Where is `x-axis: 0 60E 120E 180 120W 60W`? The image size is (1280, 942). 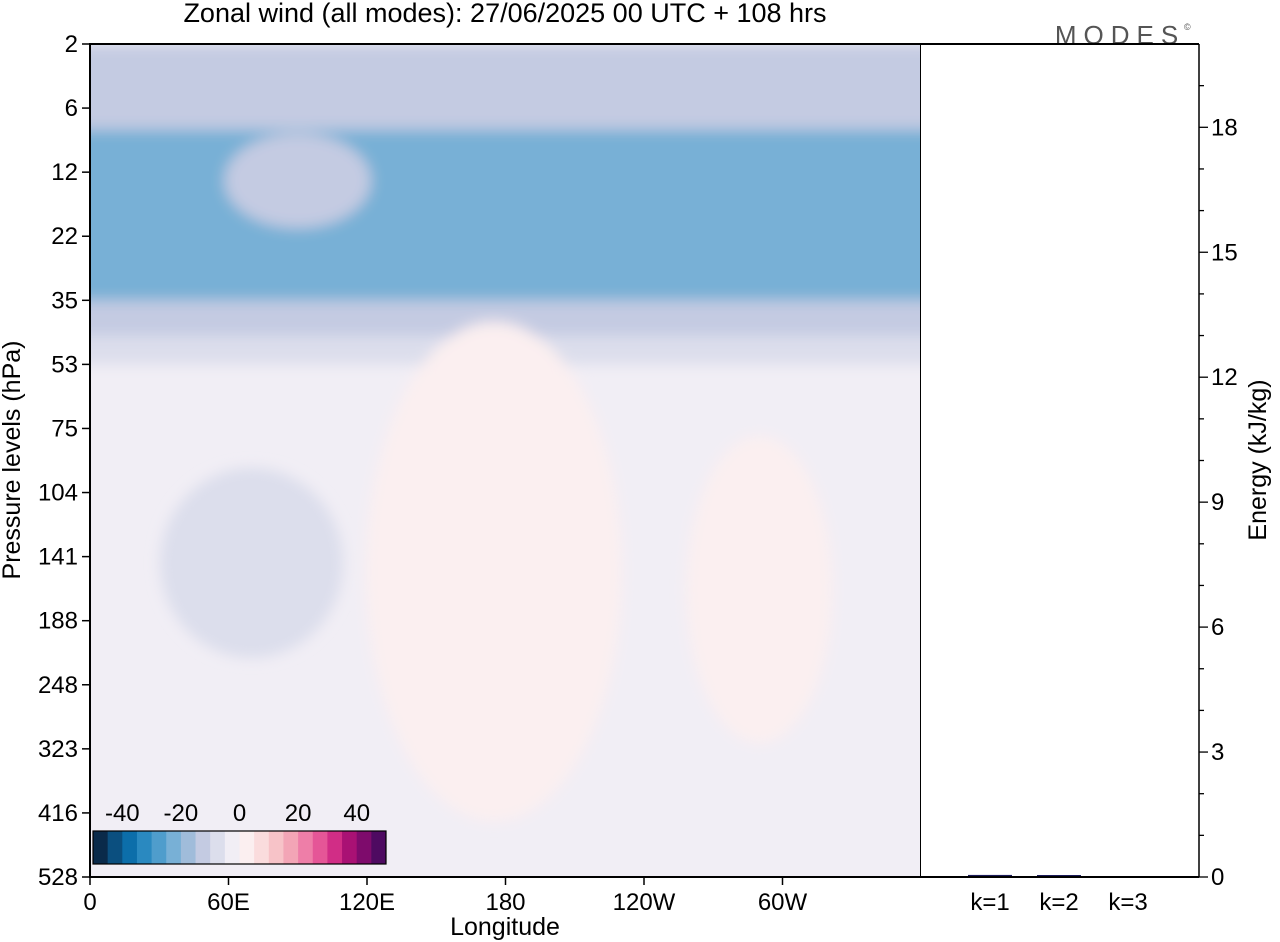 x-axis: 0 60E 120E 180 120W 60W is located at coordinates (445, 896).